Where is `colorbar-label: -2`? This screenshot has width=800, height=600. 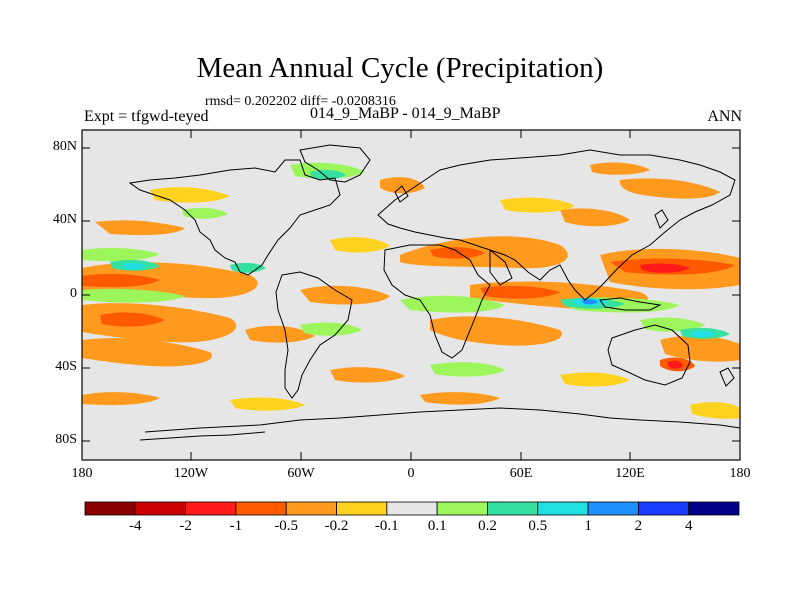 colorbar-label: -2 is located at coordinates (185, 526).